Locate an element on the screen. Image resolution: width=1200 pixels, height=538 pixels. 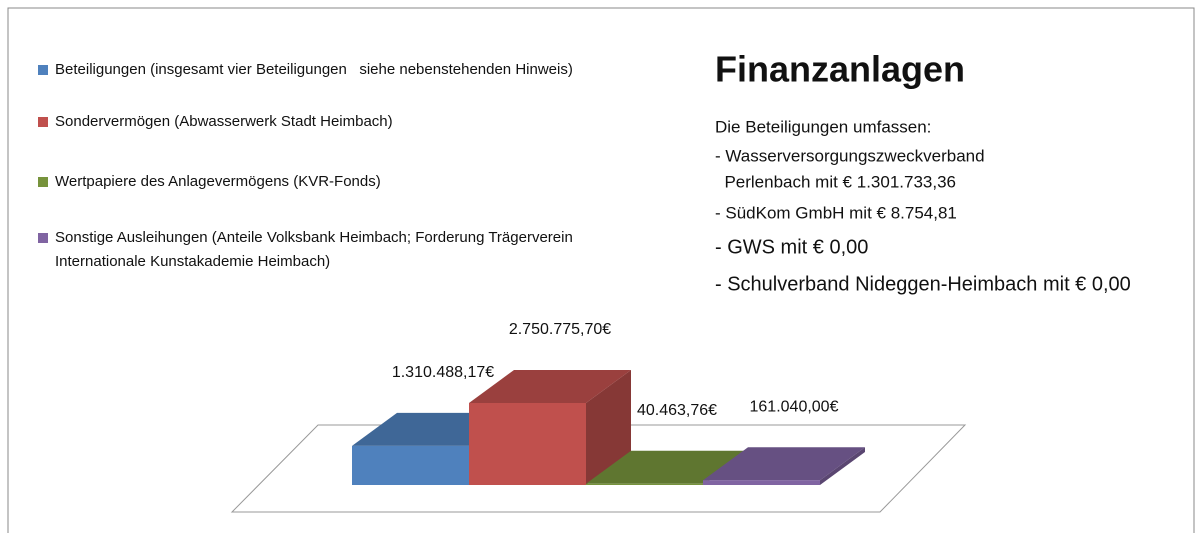
data-label: 161.040,00€ is located at coordinates (794, 406).